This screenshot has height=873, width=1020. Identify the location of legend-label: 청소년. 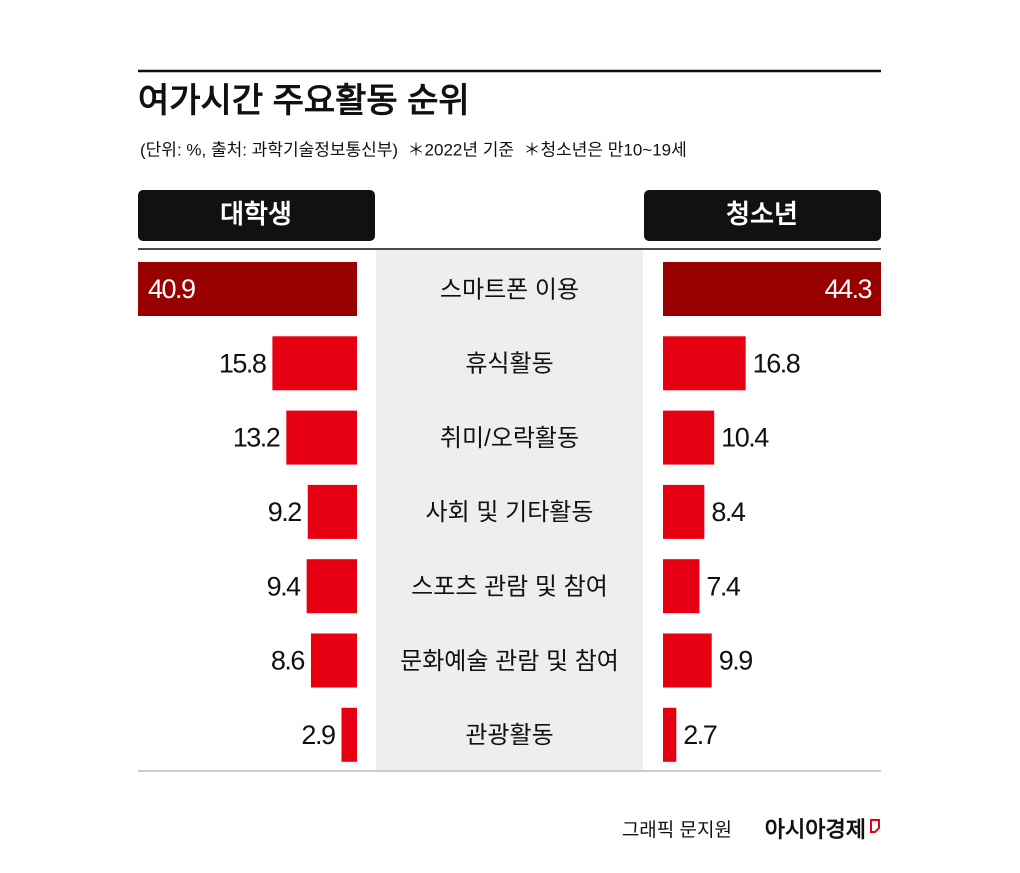
(762, 214).